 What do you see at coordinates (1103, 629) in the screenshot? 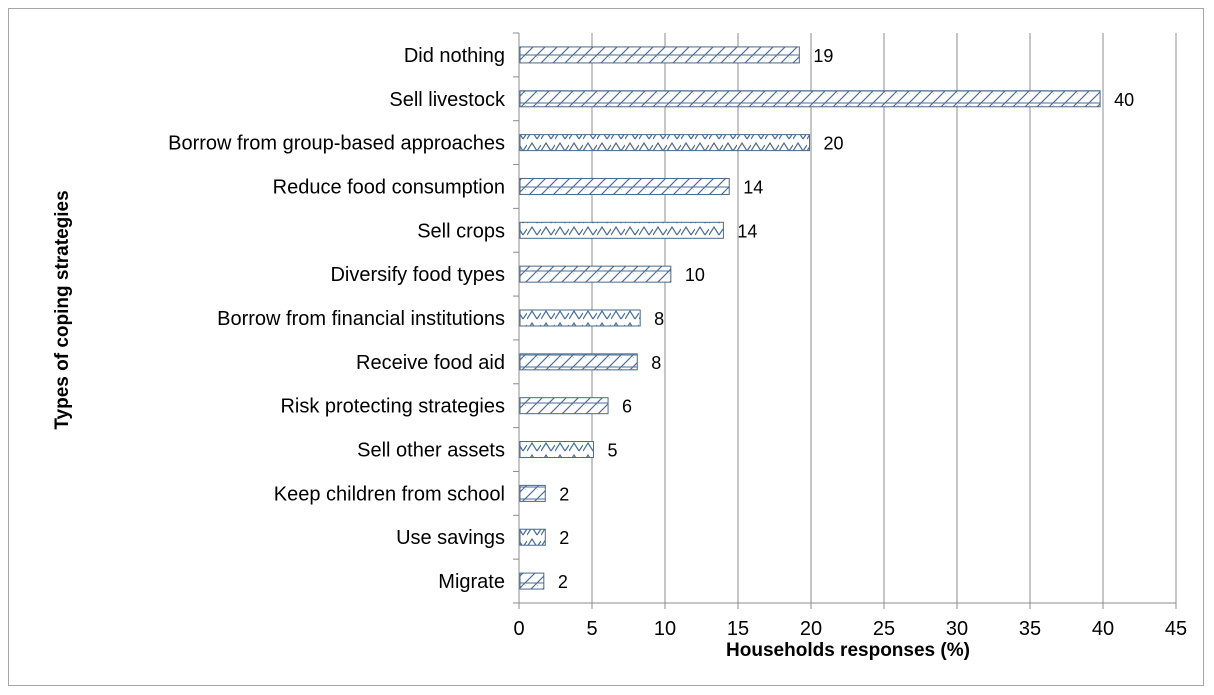
I see `x-tick-label: 40` at bounding box center [1103, 629].